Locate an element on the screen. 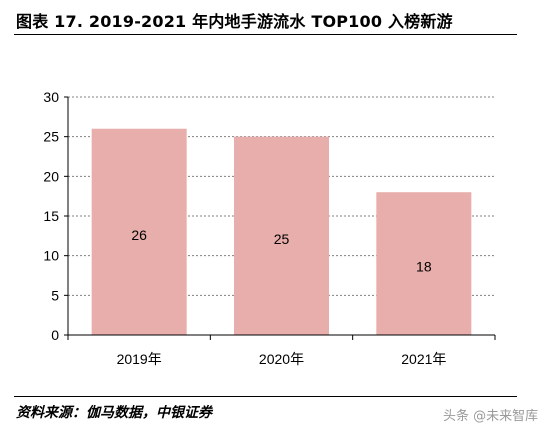 Image resolution: width=545 pixels, height=437 pixels. y-tick-label: 20 is located at coordinates (51, 176).